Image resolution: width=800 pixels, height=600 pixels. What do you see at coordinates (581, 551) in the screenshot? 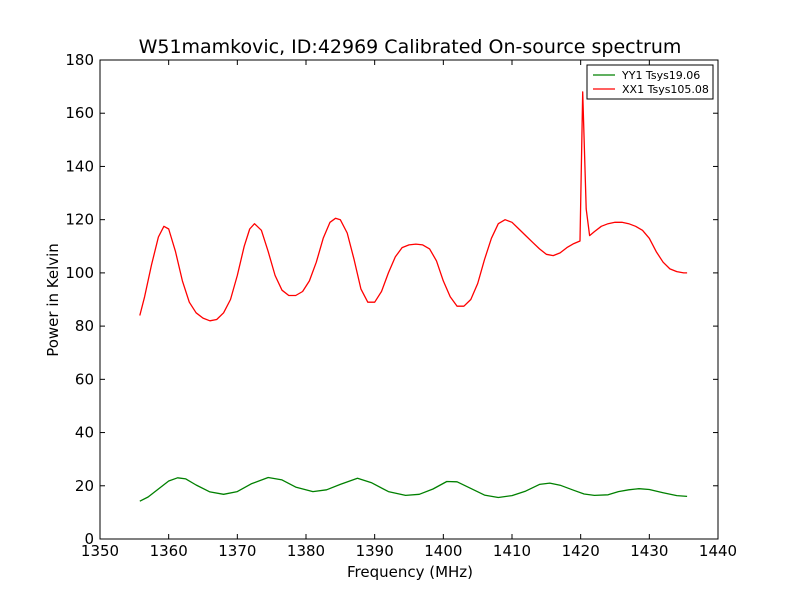
I see `x-tick-label: 1420` at bounding box center [581, 551].